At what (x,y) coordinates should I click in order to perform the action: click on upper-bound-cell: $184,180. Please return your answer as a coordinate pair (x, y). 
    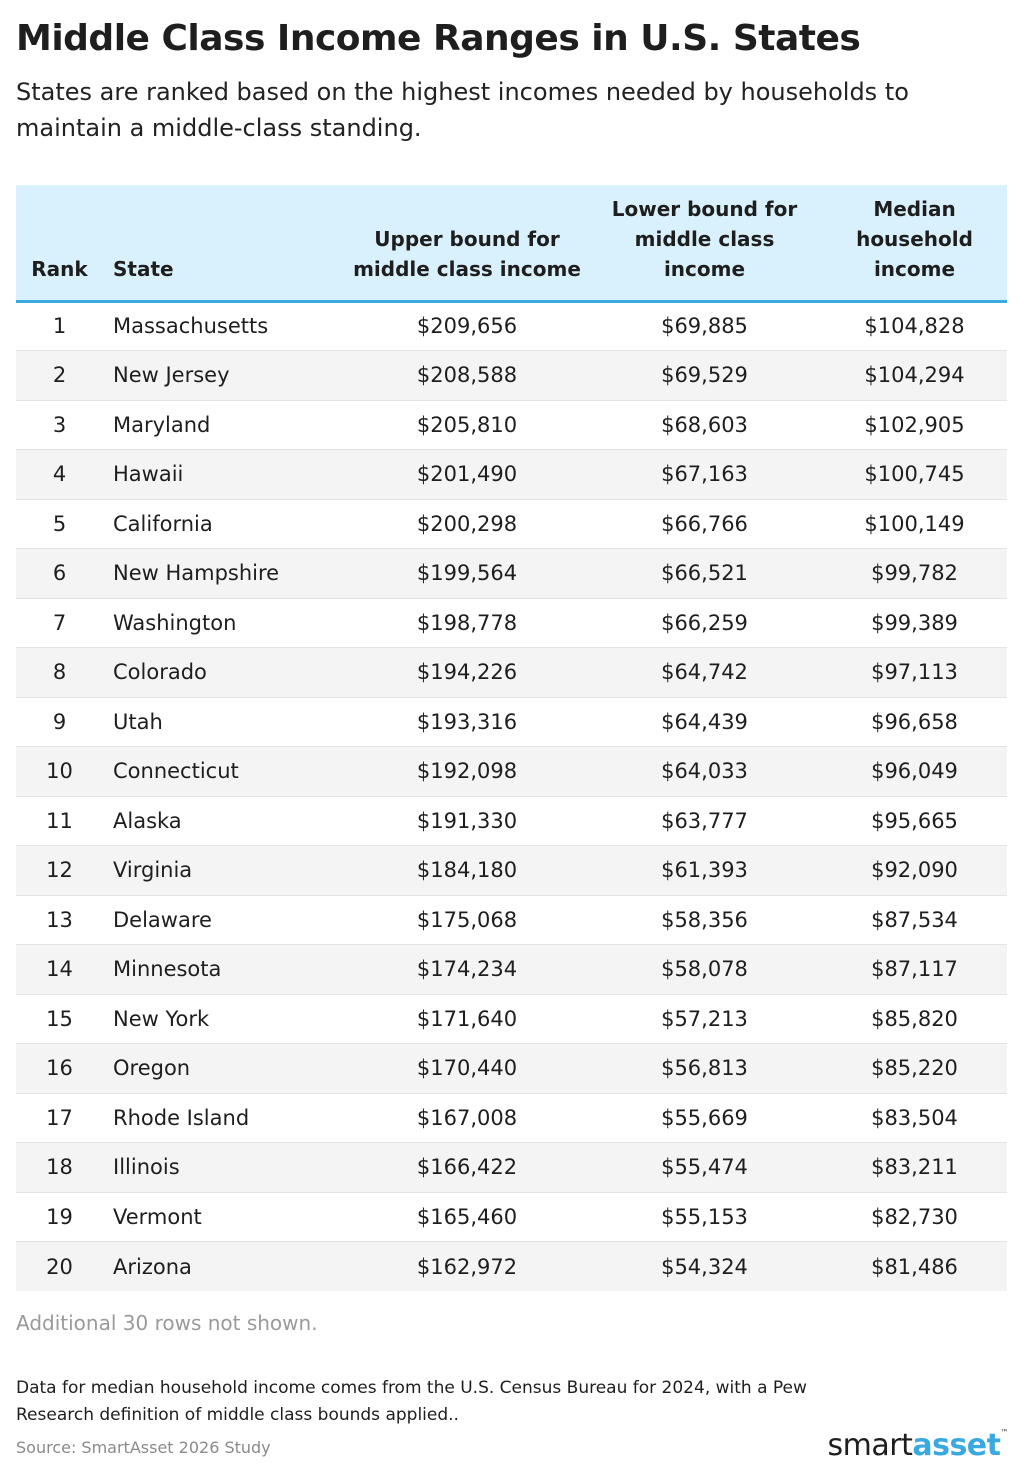
    Looking at the image, I should click on (467, 870).